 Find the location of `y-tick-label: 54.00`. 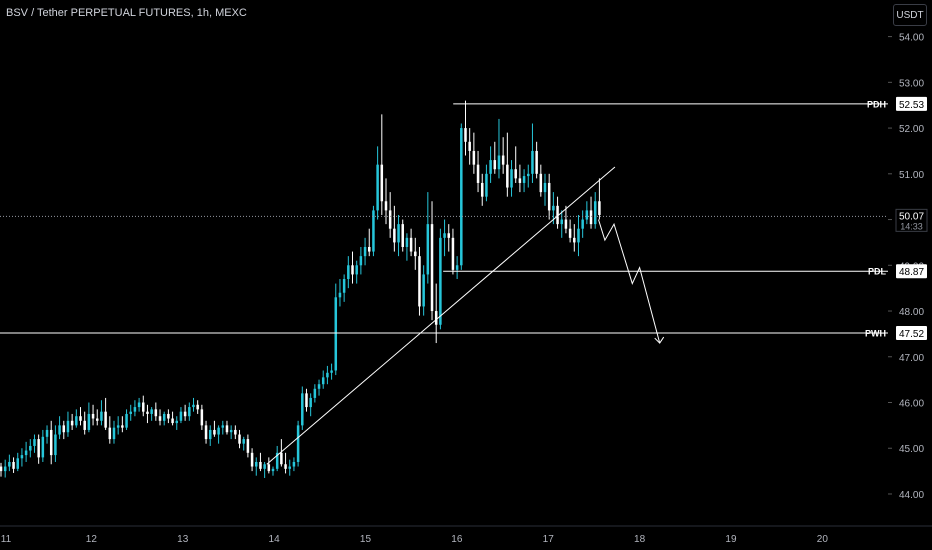

y-tick-label: 54.00 is located at coordinates (911, 38).